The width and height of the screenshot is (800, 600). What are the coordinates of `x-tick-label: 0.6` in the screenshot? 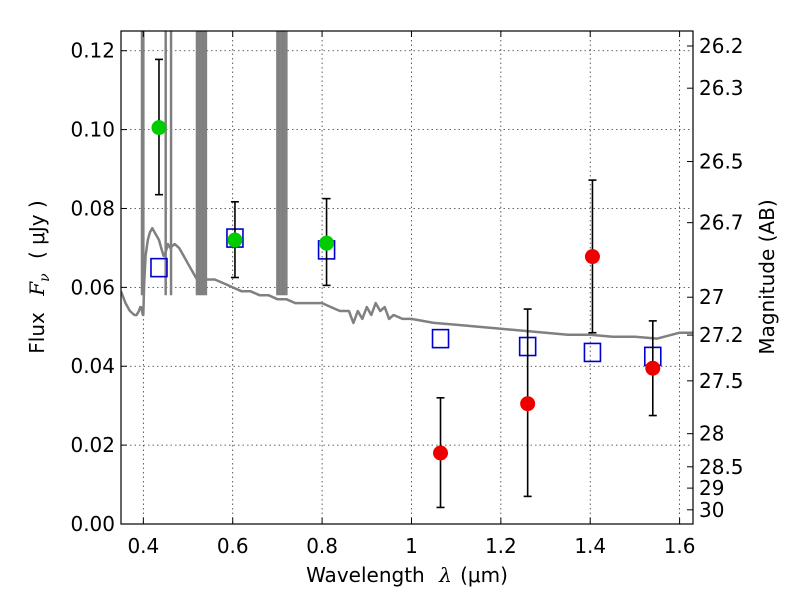 It's located at (233, 546).